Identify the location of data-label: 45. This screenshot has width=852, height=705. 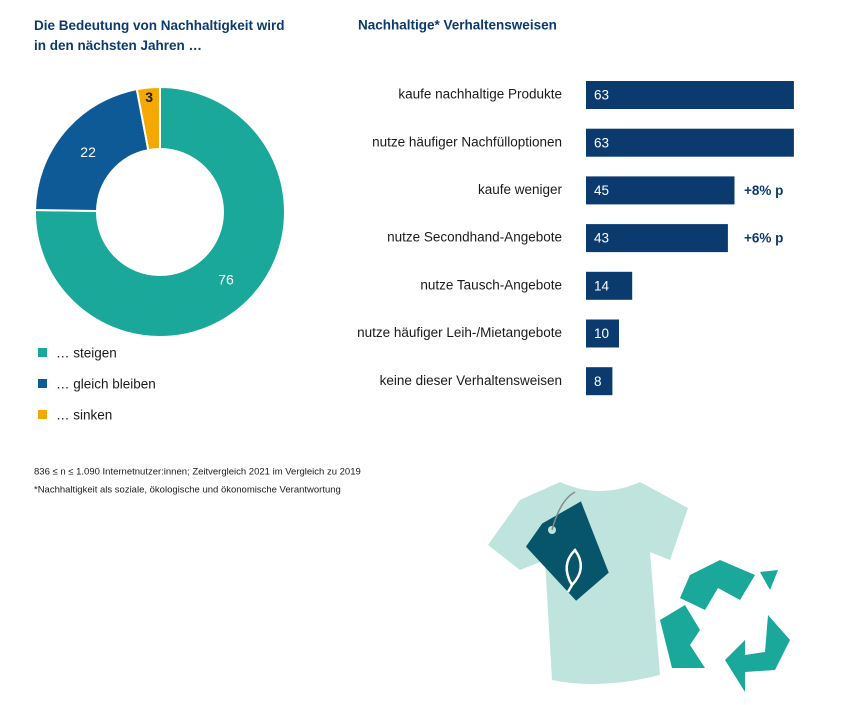
(601, 190).